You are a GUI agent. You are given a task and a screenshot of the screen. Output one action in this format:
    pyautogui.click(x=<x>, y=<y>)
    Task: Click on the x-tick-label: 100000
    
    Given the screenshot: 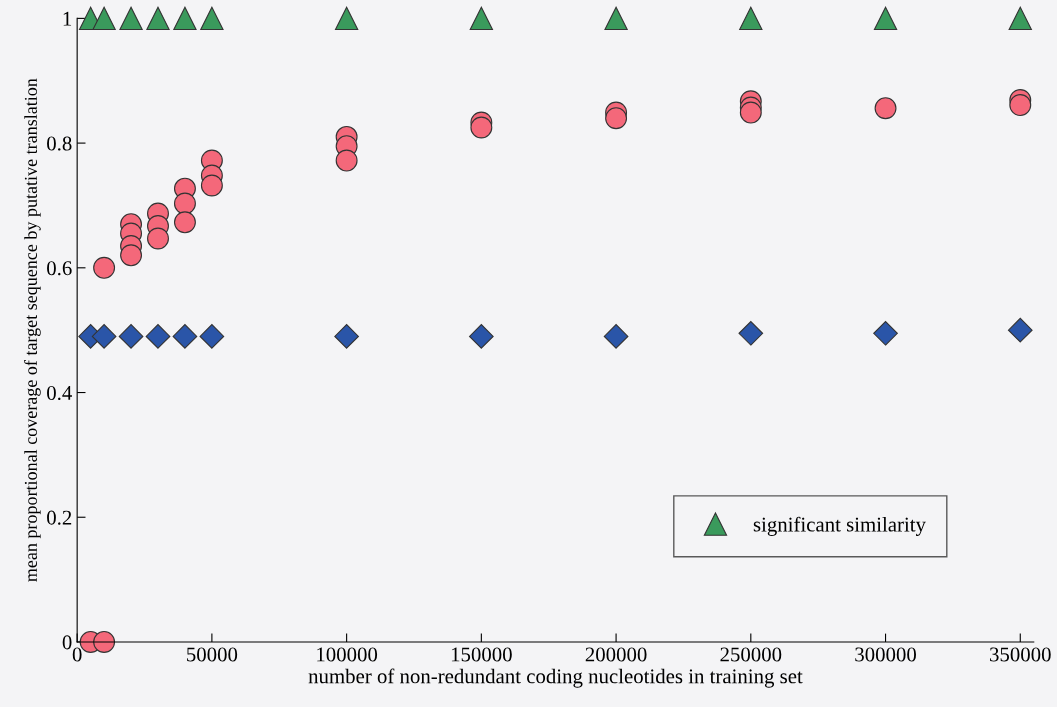 What is the action you would take?
    pyautogui.click(x=347, y=654)
    